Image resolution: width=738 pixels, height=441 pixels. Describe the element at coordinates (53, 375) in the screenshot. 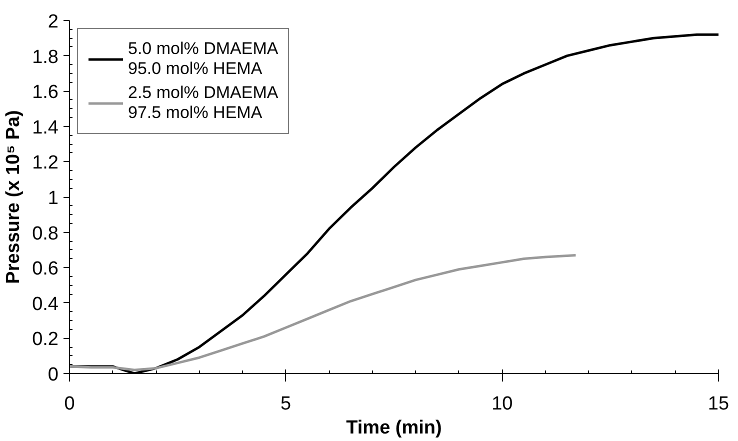

I see `y-tick-label: 0` at that location.